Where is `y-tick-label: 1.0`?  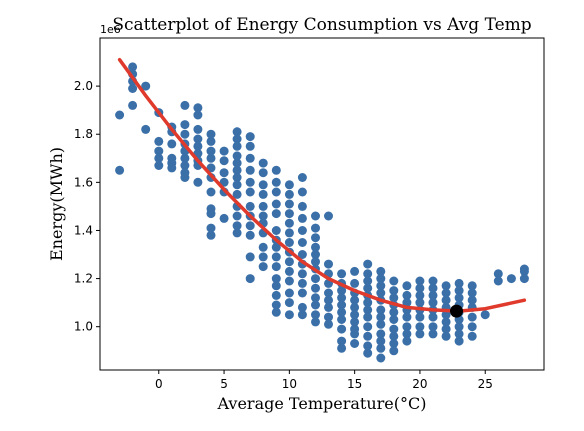
y-tick-label: 1.0 is located at coordinates (83, 327).